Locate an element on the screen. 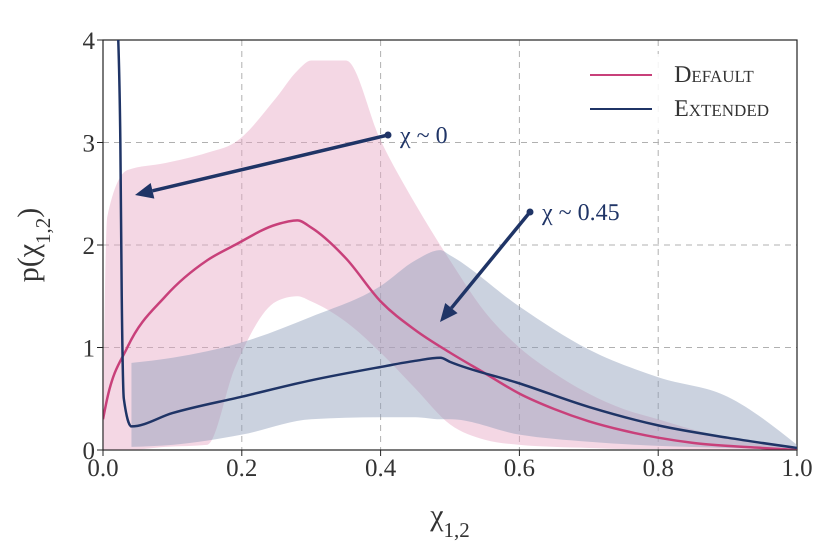 Image resolution: width=823 pixels, height=553 pixels. x-tick-label: 0.8 is located at coordinates (658, 468).